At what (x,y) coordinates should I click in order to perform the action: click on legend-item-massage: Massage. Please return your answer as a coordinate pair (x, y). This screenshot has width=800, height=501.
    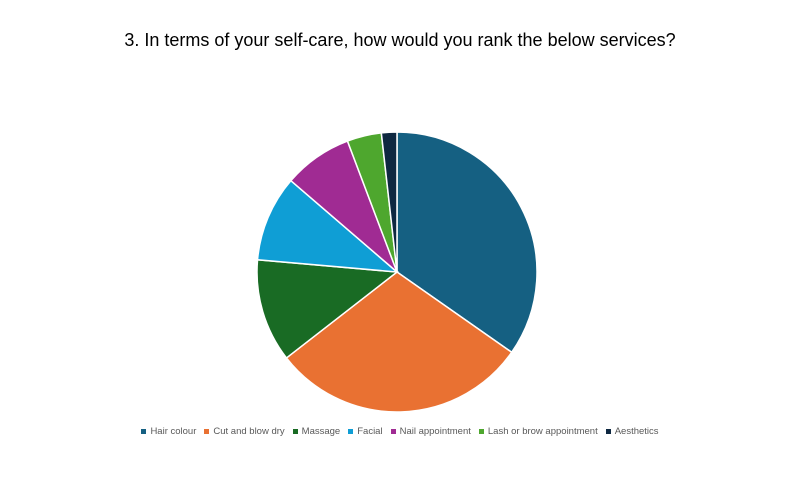
    Looking at the image, I should click on (316, 431).